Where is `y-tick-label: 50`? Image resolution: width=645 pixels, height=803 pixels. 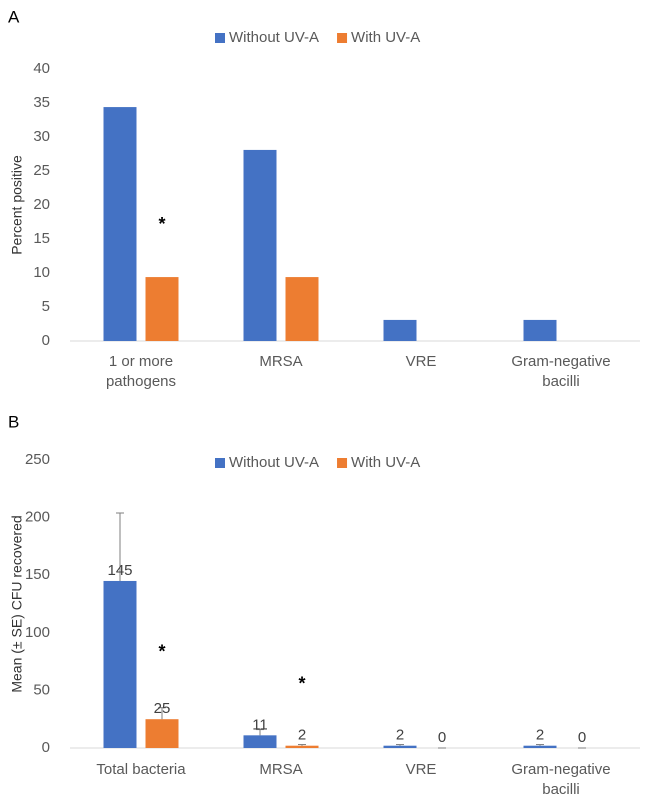
y-tick-label: 50 is located at coordinates (41, 689).